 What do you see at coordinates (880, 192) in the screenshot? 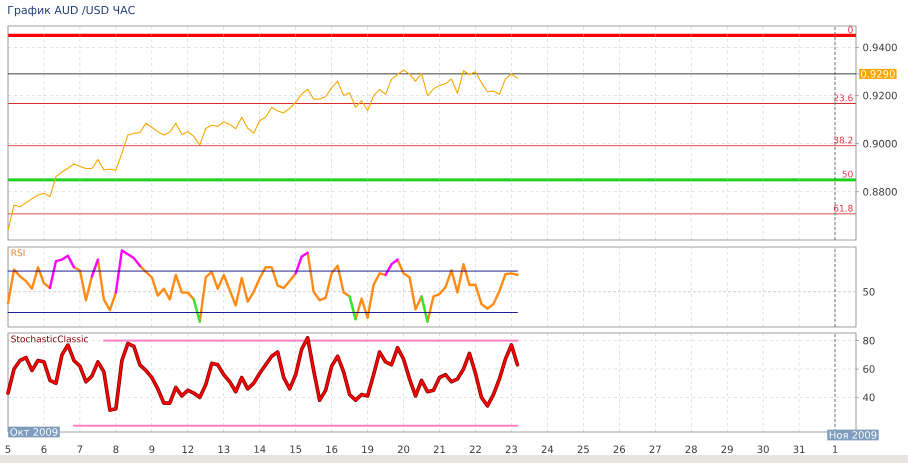
I see `y-tick-label: 0.8800` at bounding box center [880, 192].